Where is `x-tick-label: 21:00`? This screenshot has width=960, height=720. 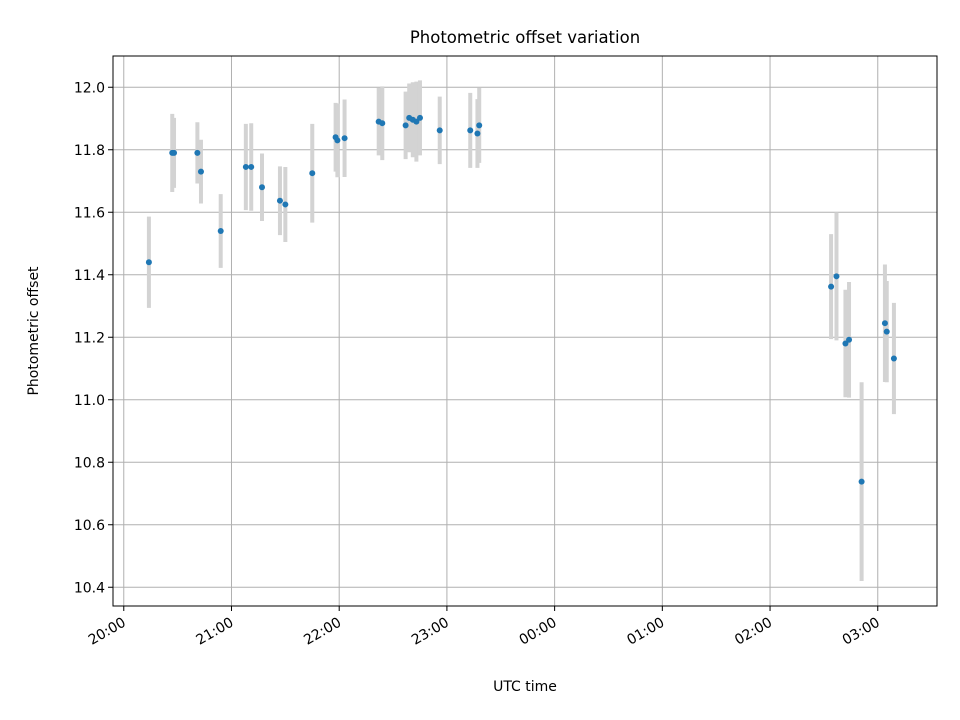
x-tick-label: 21:00 is located at coordinates (215, 632).